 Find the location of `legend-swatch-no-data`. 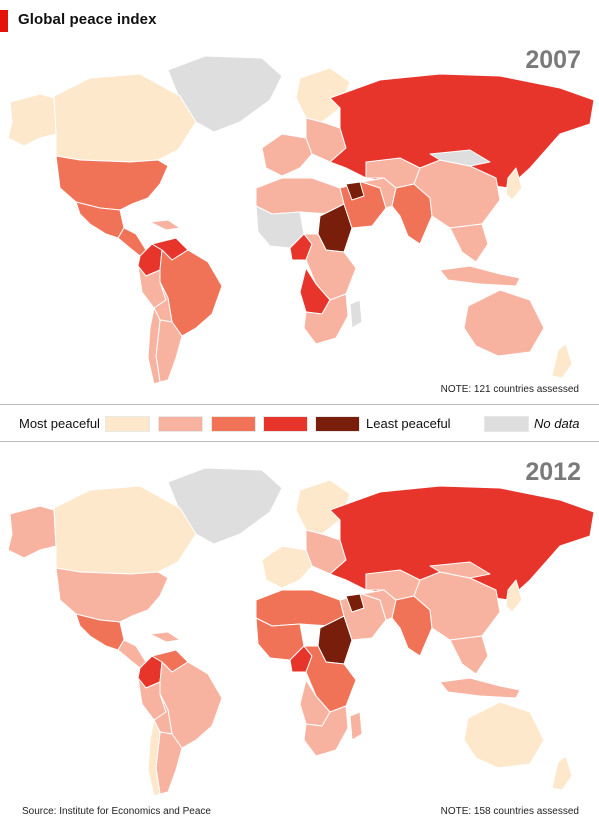

legend-swatch-no-data is located at coordinates (506, 424).